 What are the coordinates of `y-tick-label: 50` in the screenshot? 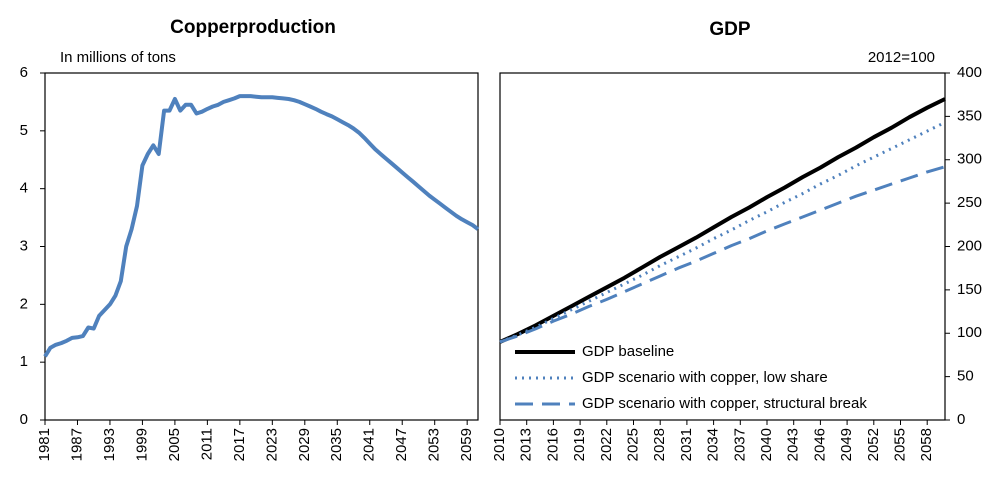 It's located at (965, 376).